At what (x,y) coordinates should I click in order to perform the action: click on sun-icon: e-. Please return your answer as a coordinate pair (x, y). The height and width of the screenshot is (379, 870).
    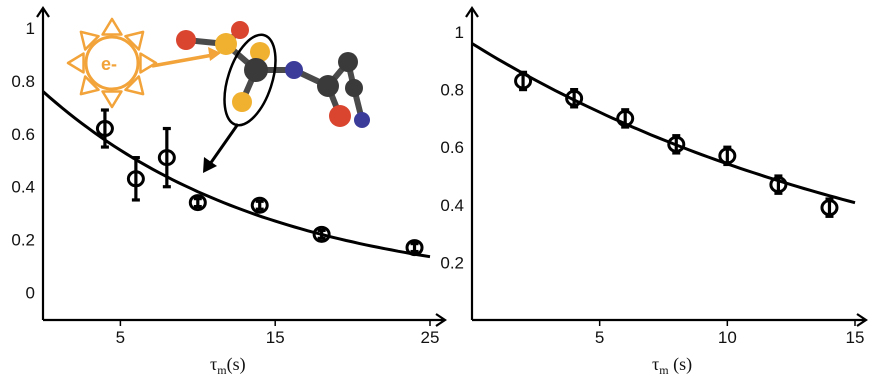
    Looking at the image, I should click on (112, 63).